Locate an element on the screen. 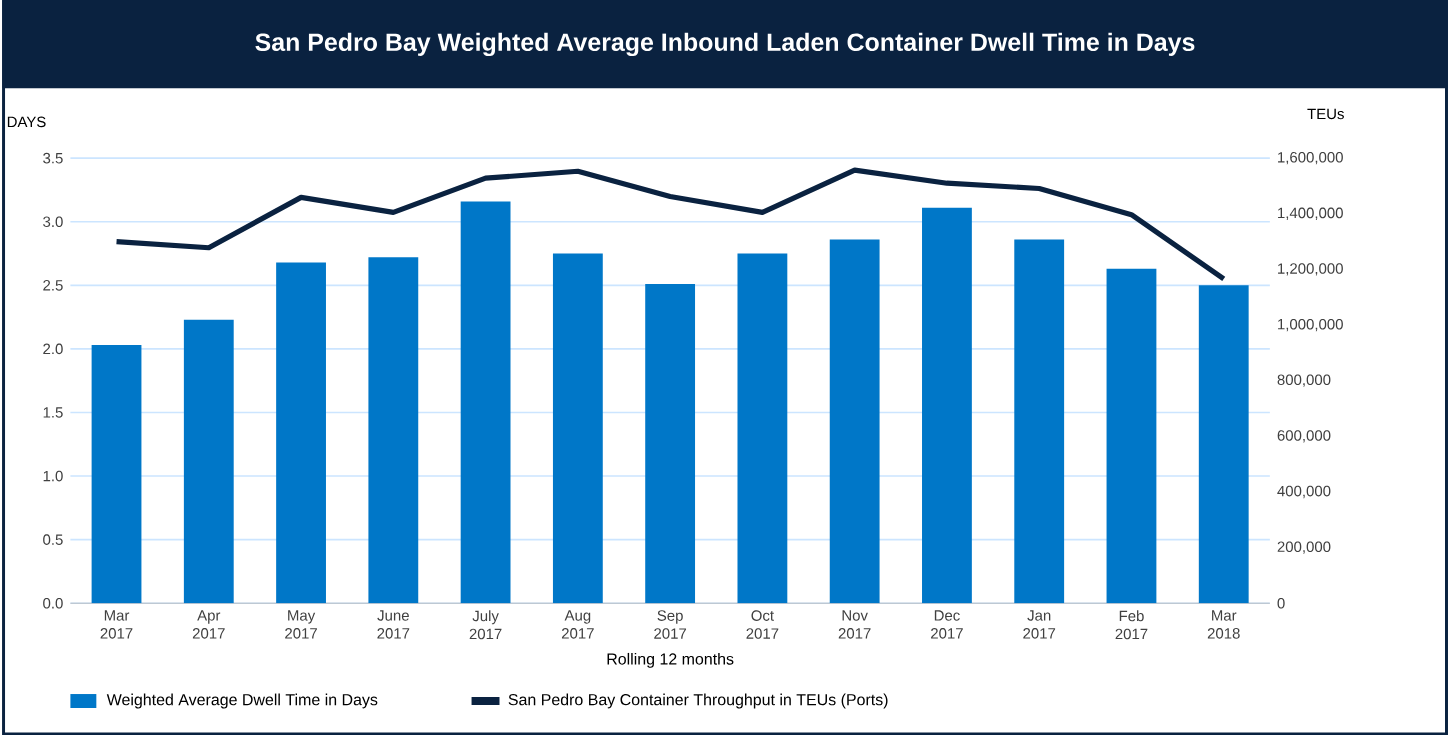 This screenshot has height=735, width=1448. x-tick-label: Feb 2017 is located at coordinates (1131, 625).